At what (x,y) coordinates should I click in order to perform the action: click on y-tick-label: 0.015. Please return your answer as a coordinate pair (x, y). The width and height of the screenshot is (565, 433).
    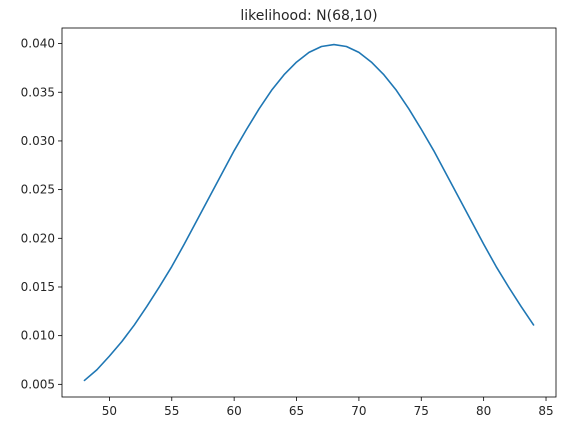
    Looking at the image, I should click on (38, 287).